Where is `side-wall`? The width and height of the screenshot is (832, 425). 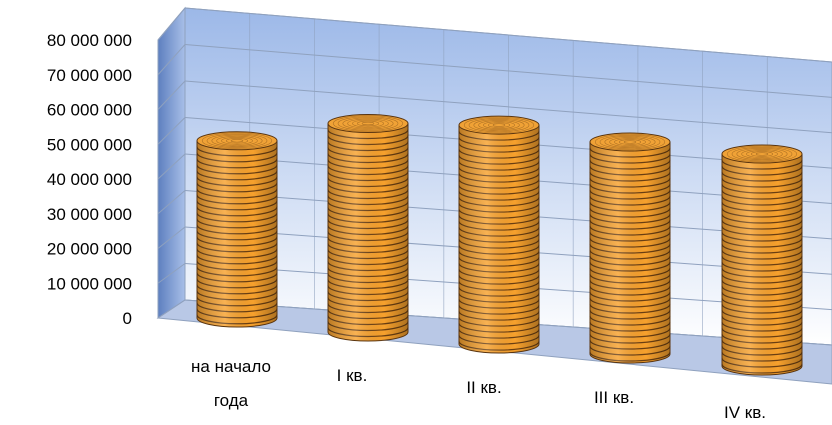
side-wall is located at coordinates (171, 162).